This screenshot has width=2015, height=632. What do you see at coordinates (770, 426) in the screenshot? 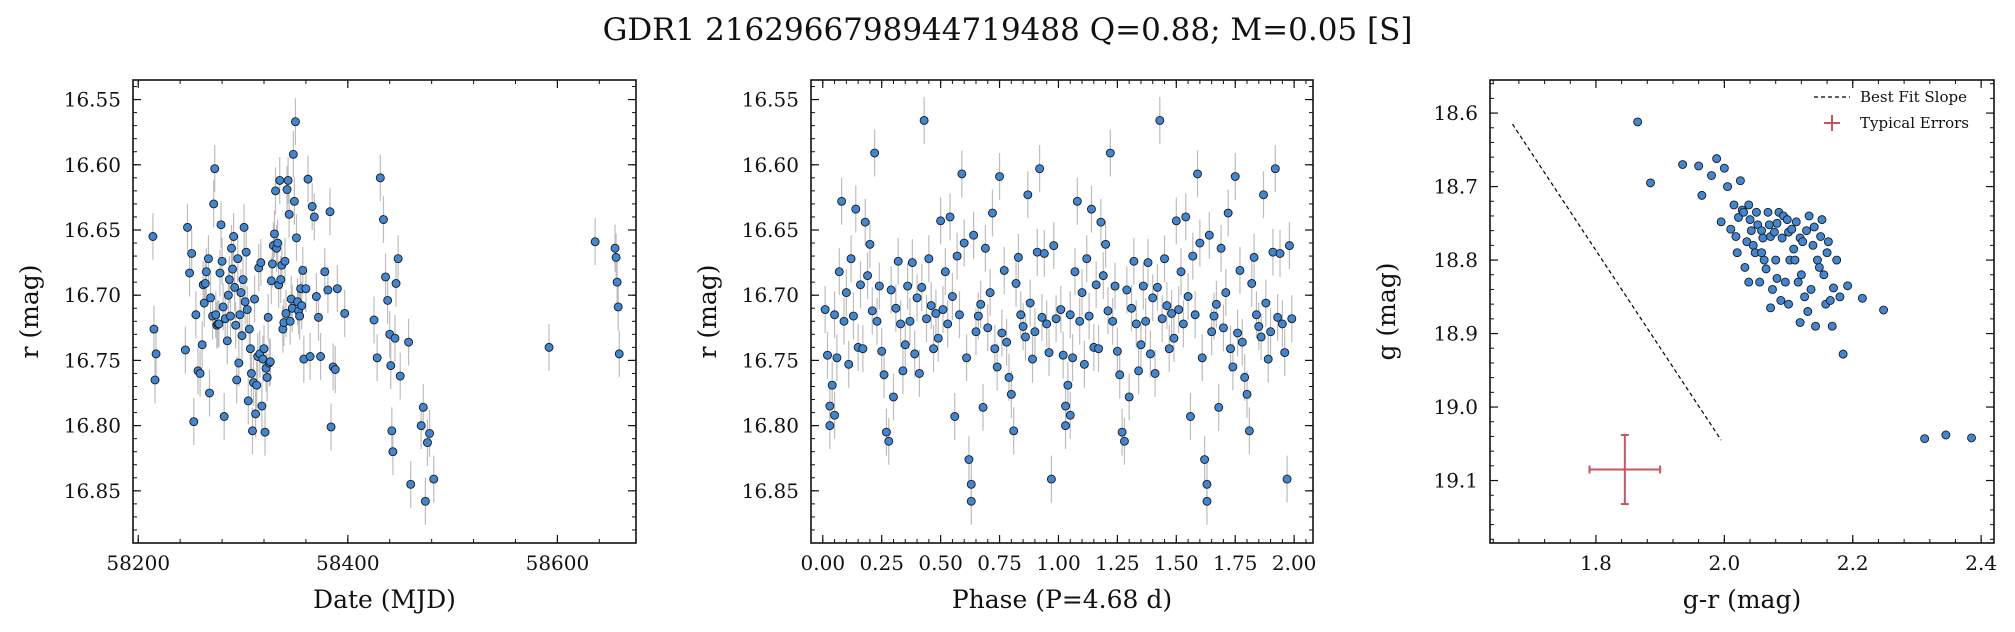
I see `y-tick-label: 16.80` at bounding box center [770, 426].